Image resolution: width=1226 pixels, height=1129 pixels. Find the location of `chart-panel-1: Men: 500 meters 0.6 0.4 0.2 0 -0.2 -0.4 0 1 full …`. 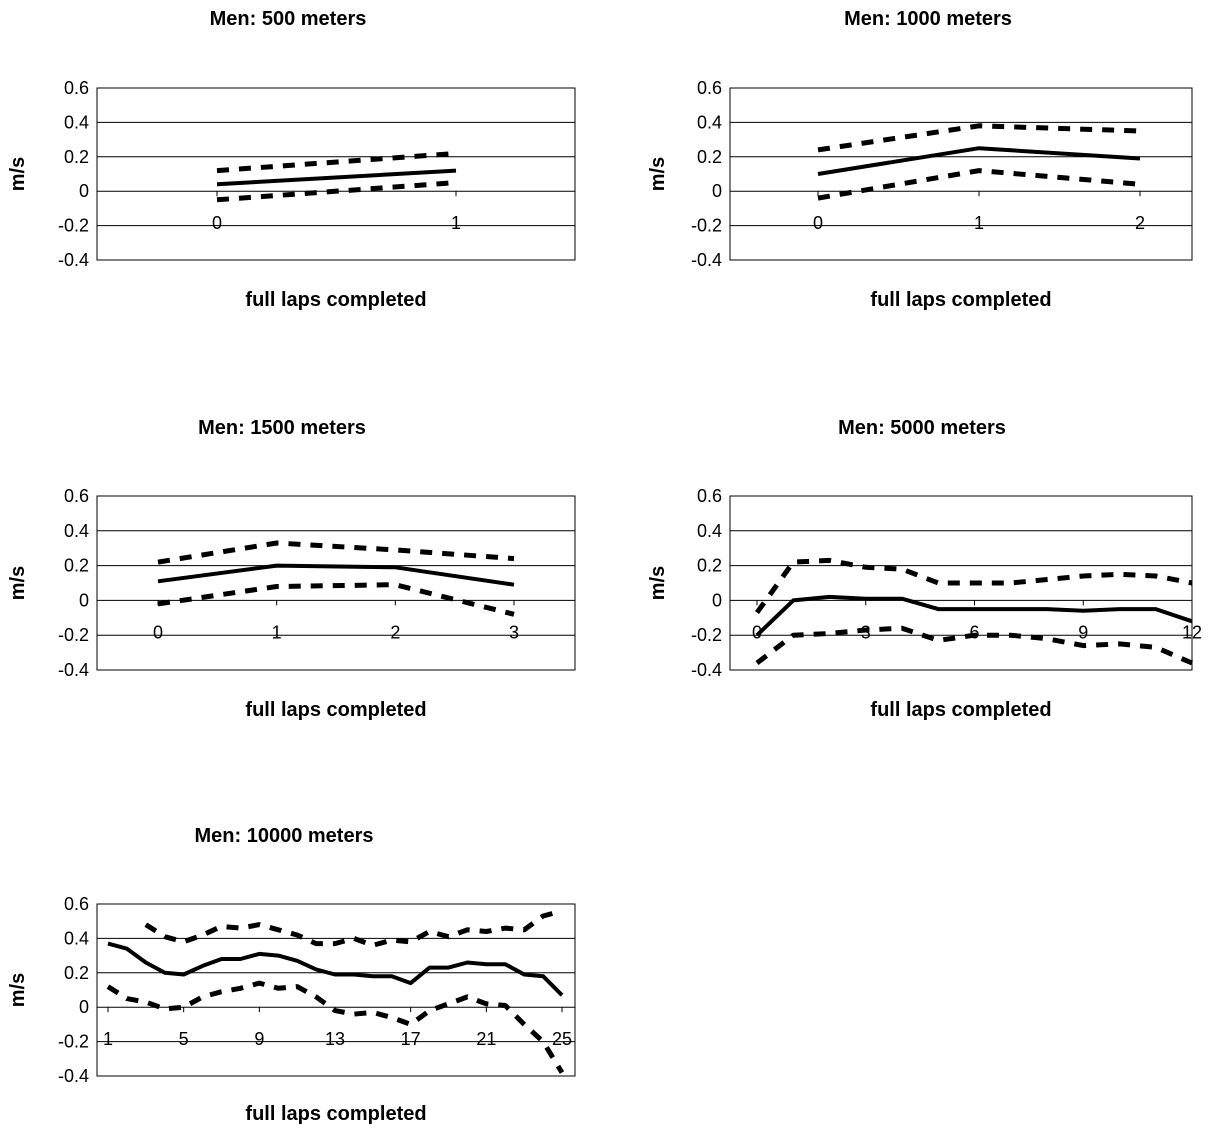

chart-panel-1: Men: 500 meters 0.6 0.4 0.2 0 -0.2 -0.4 0 1 full … is located at coordinates (291, 159).